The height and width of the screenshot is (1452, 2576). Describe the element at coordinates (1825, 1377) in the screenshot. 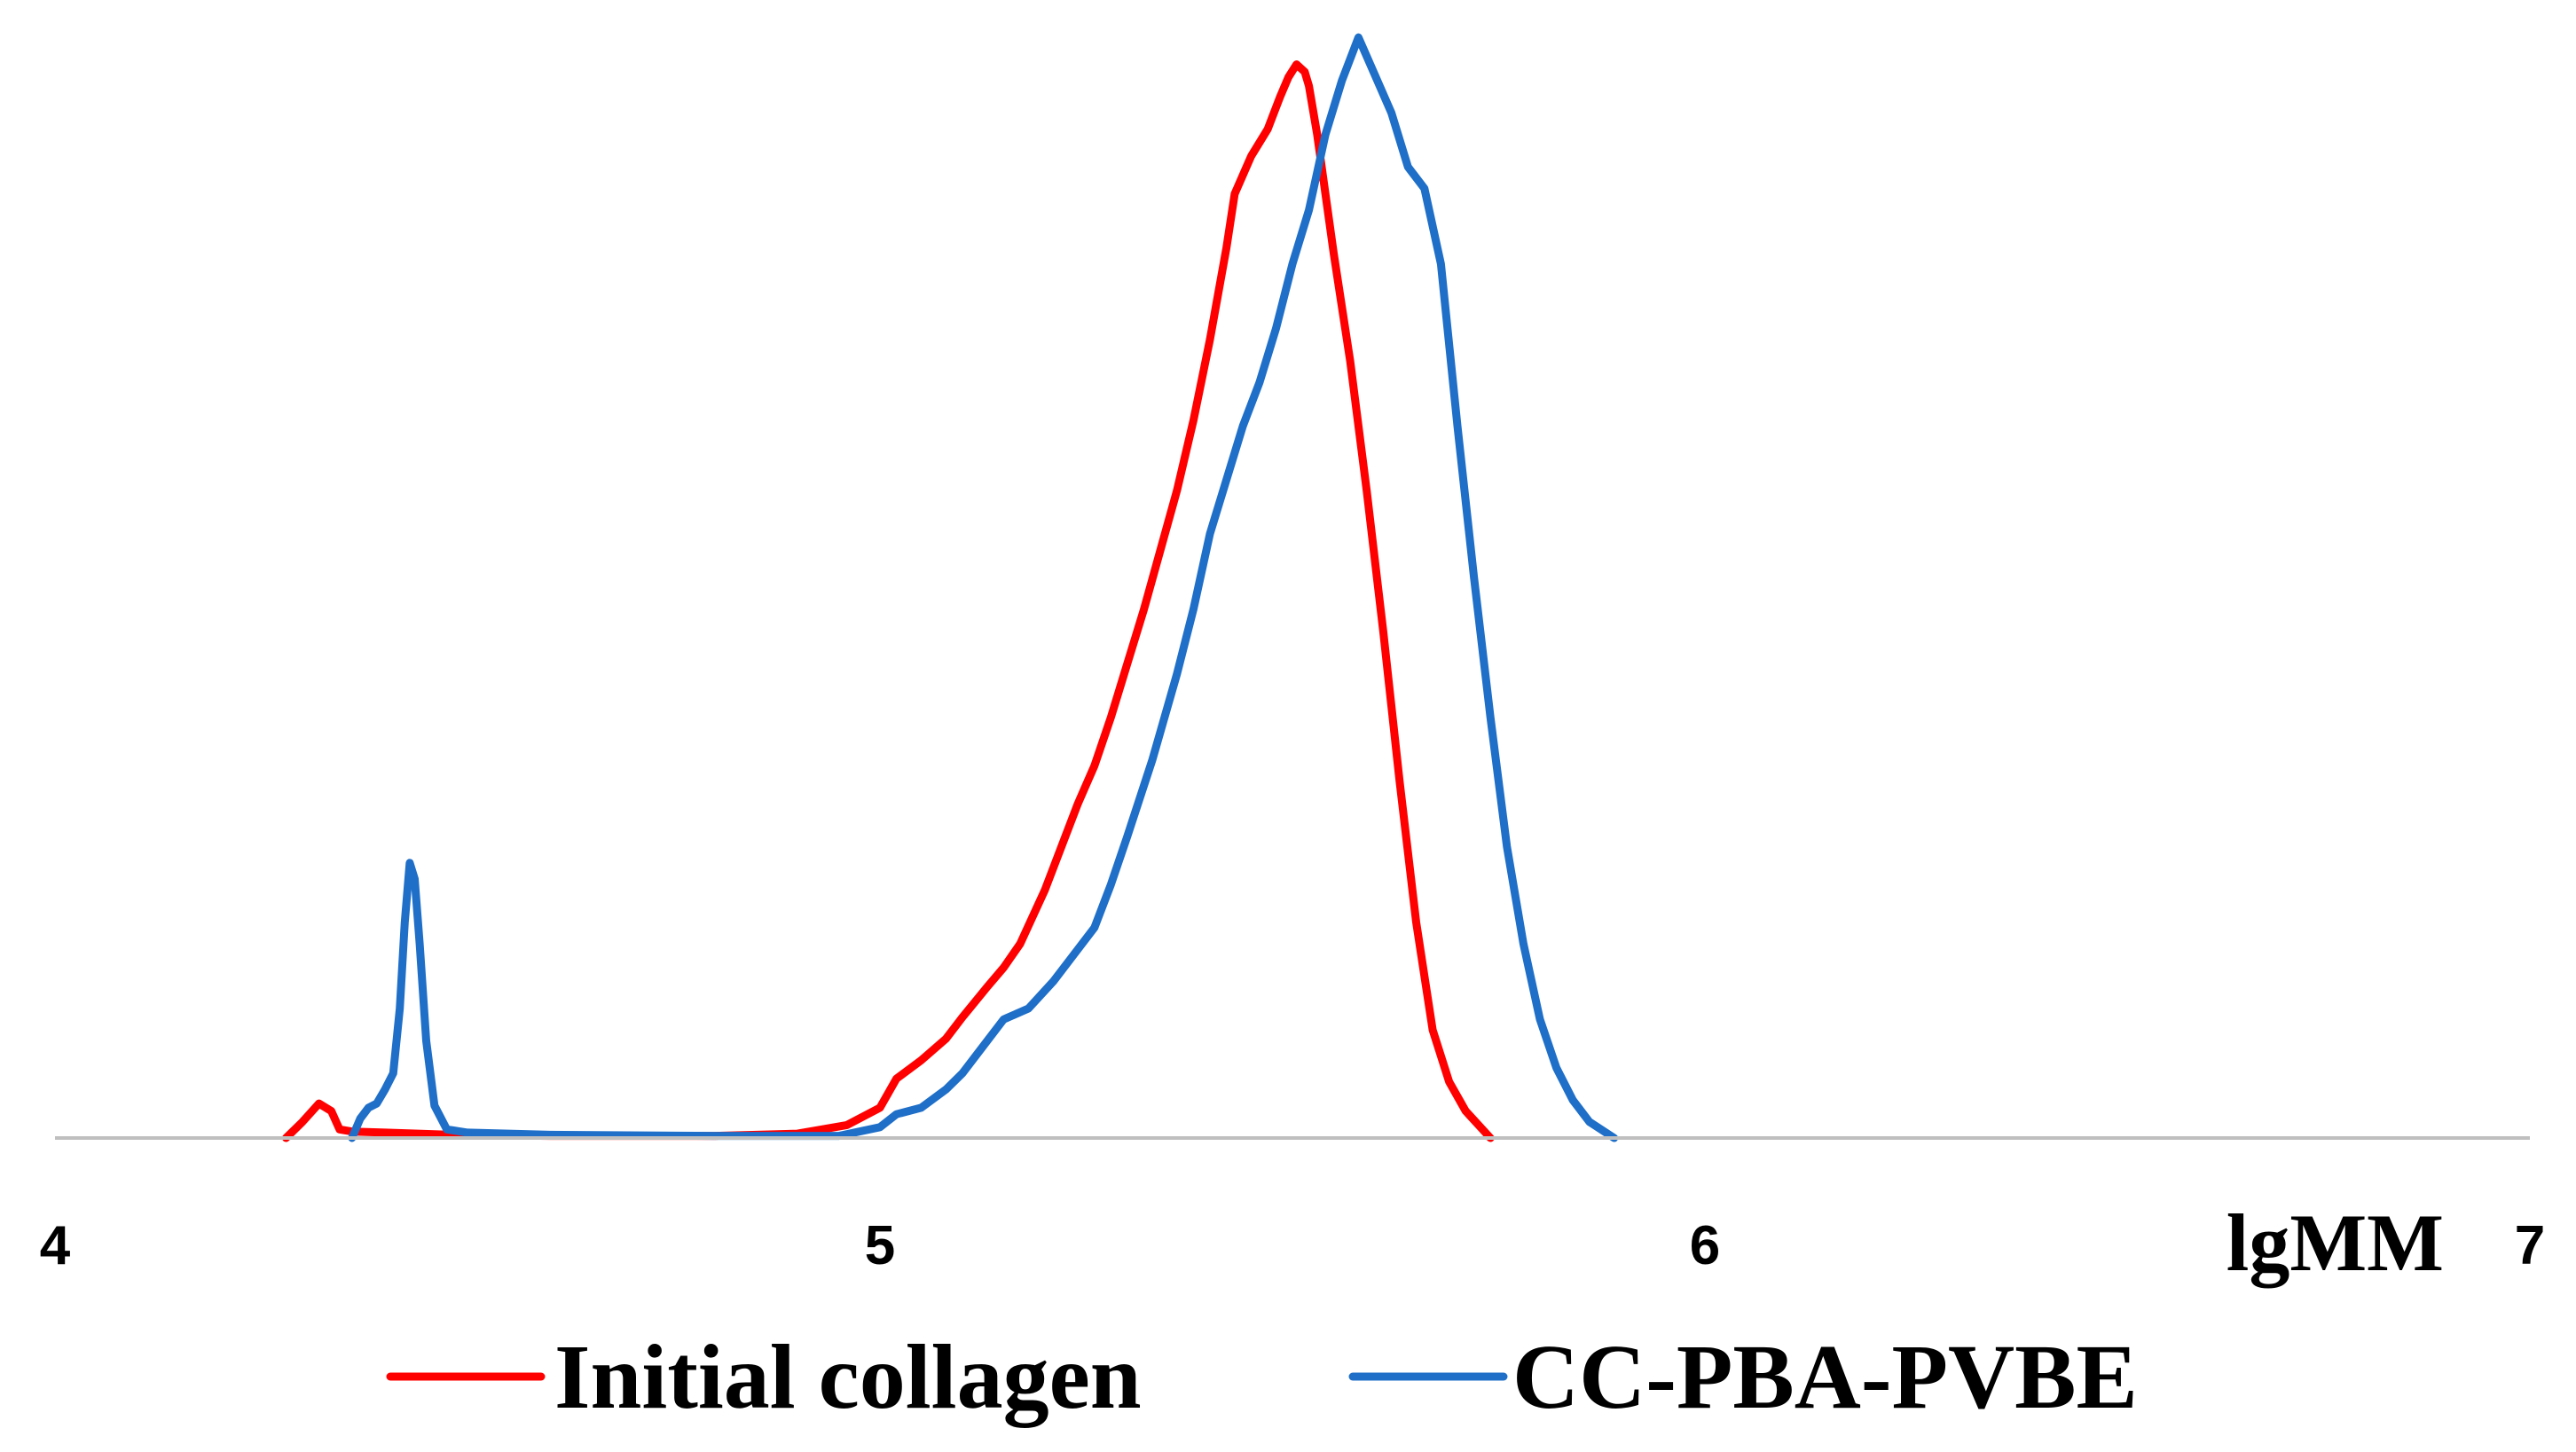

I see `legend-label: CC-PBA-PVBE` at that location.